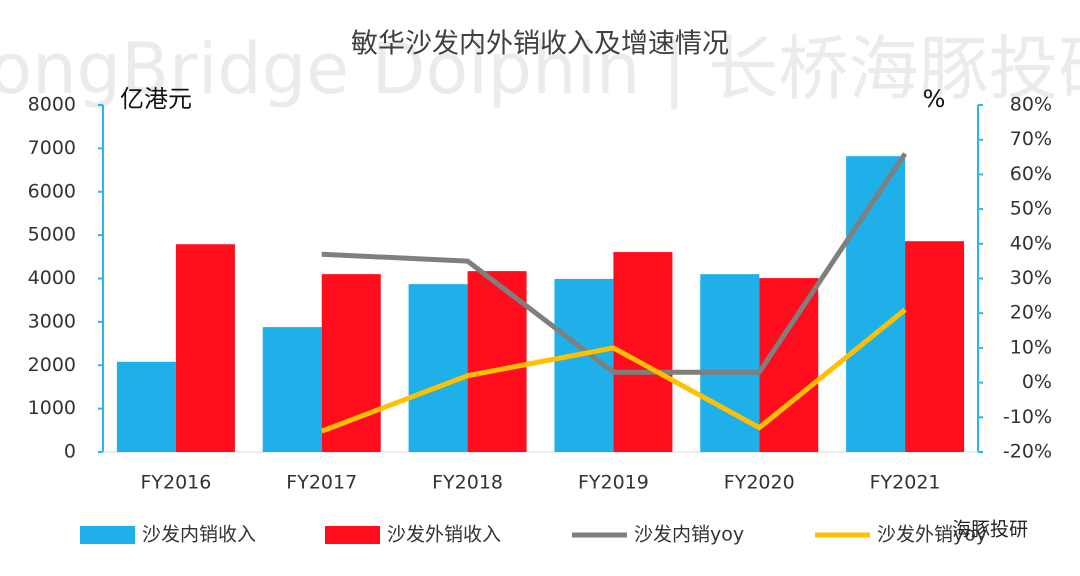 The height and width of the screenshot is (576, 1080). What do you see at coordinates (1031, 174) in the screenshot?
I see `y2-tick-label: 60%` at bounding box center [1031, 174].